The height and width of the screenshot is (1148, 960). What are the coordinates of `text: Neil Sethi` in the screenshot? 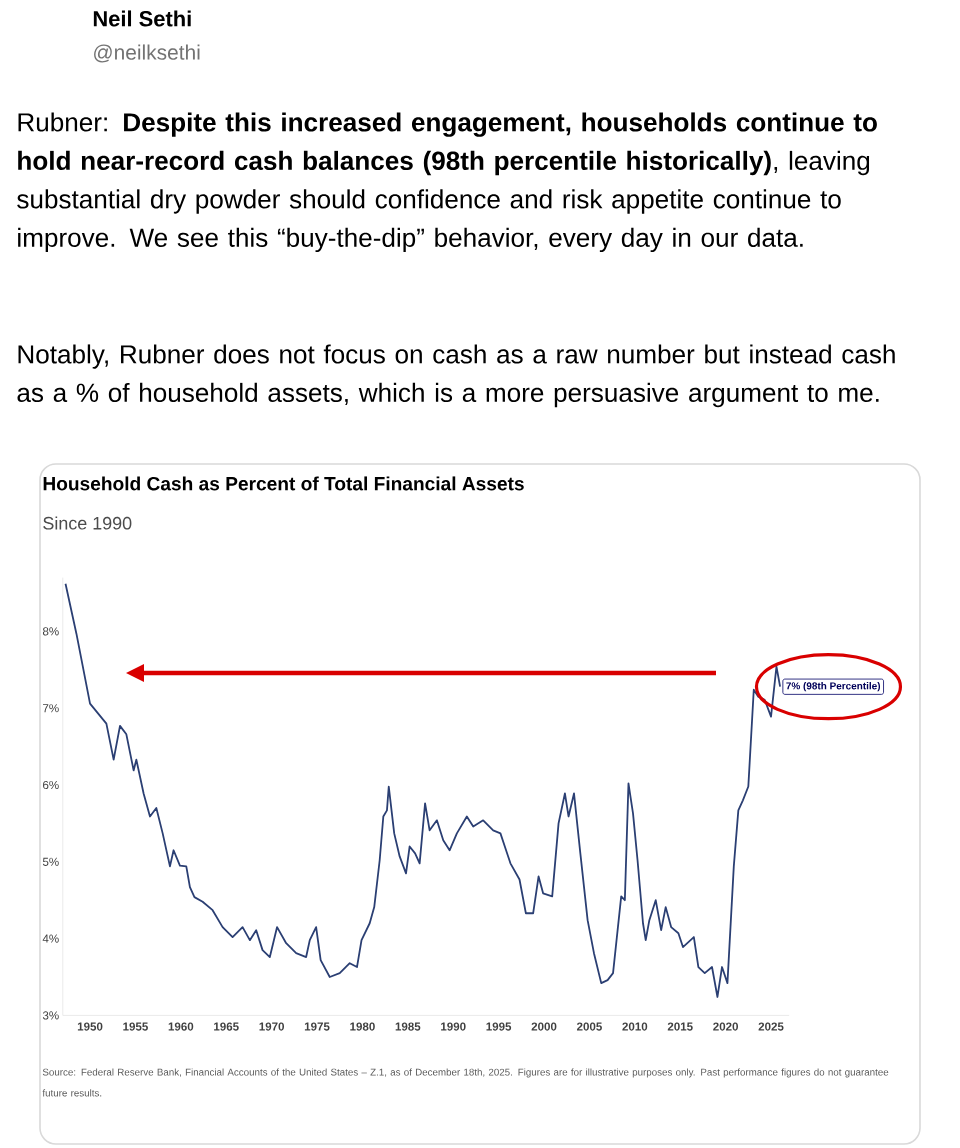 It's located at (142, 18).